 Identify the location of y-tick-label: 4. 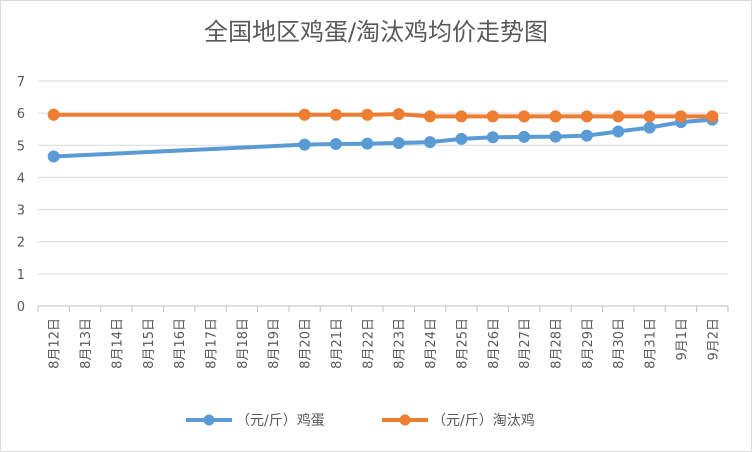
(21, 178).